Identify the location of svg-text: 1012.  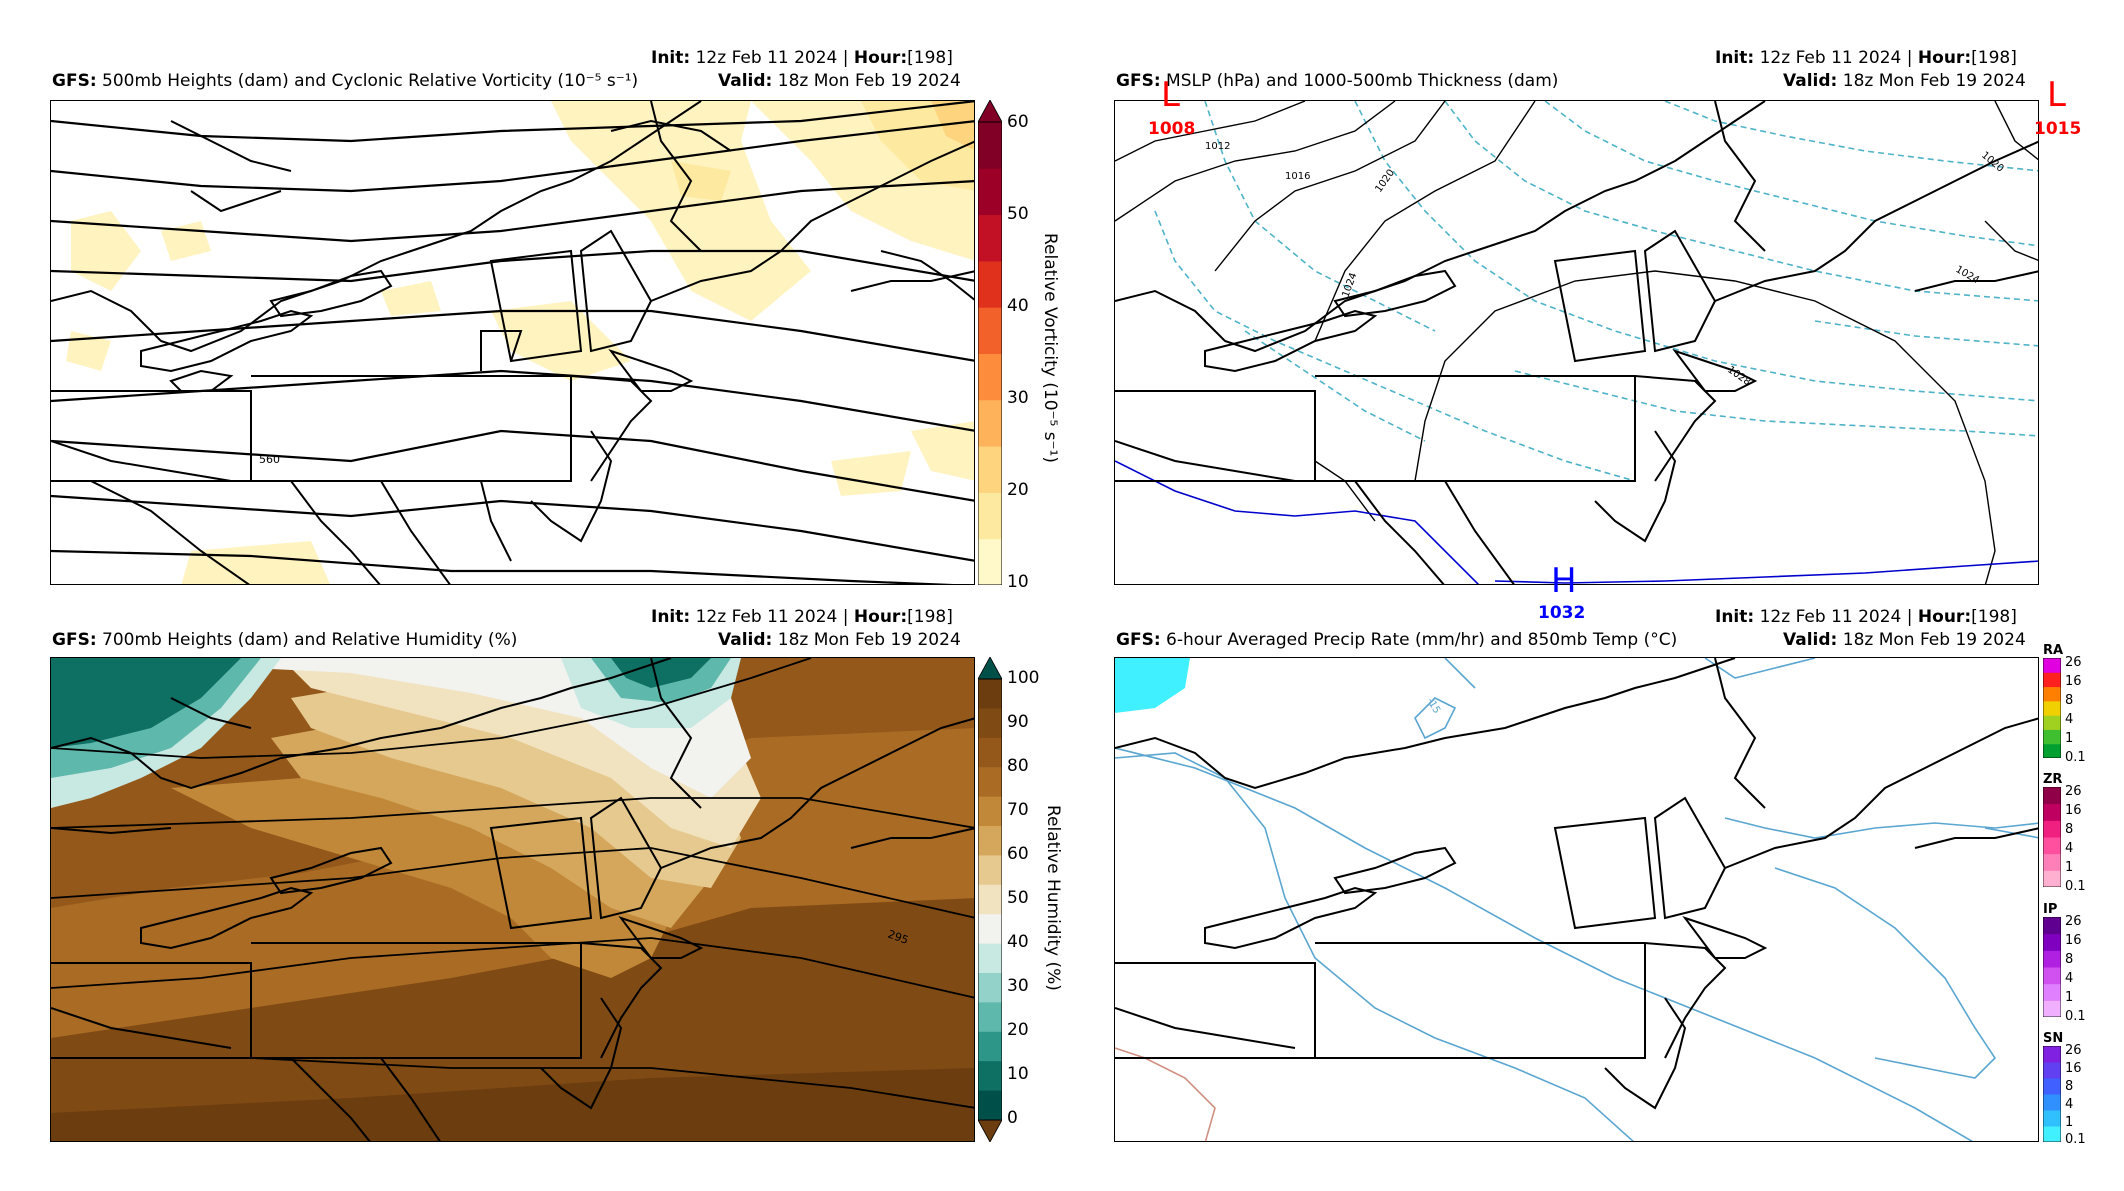
(1217, 146).